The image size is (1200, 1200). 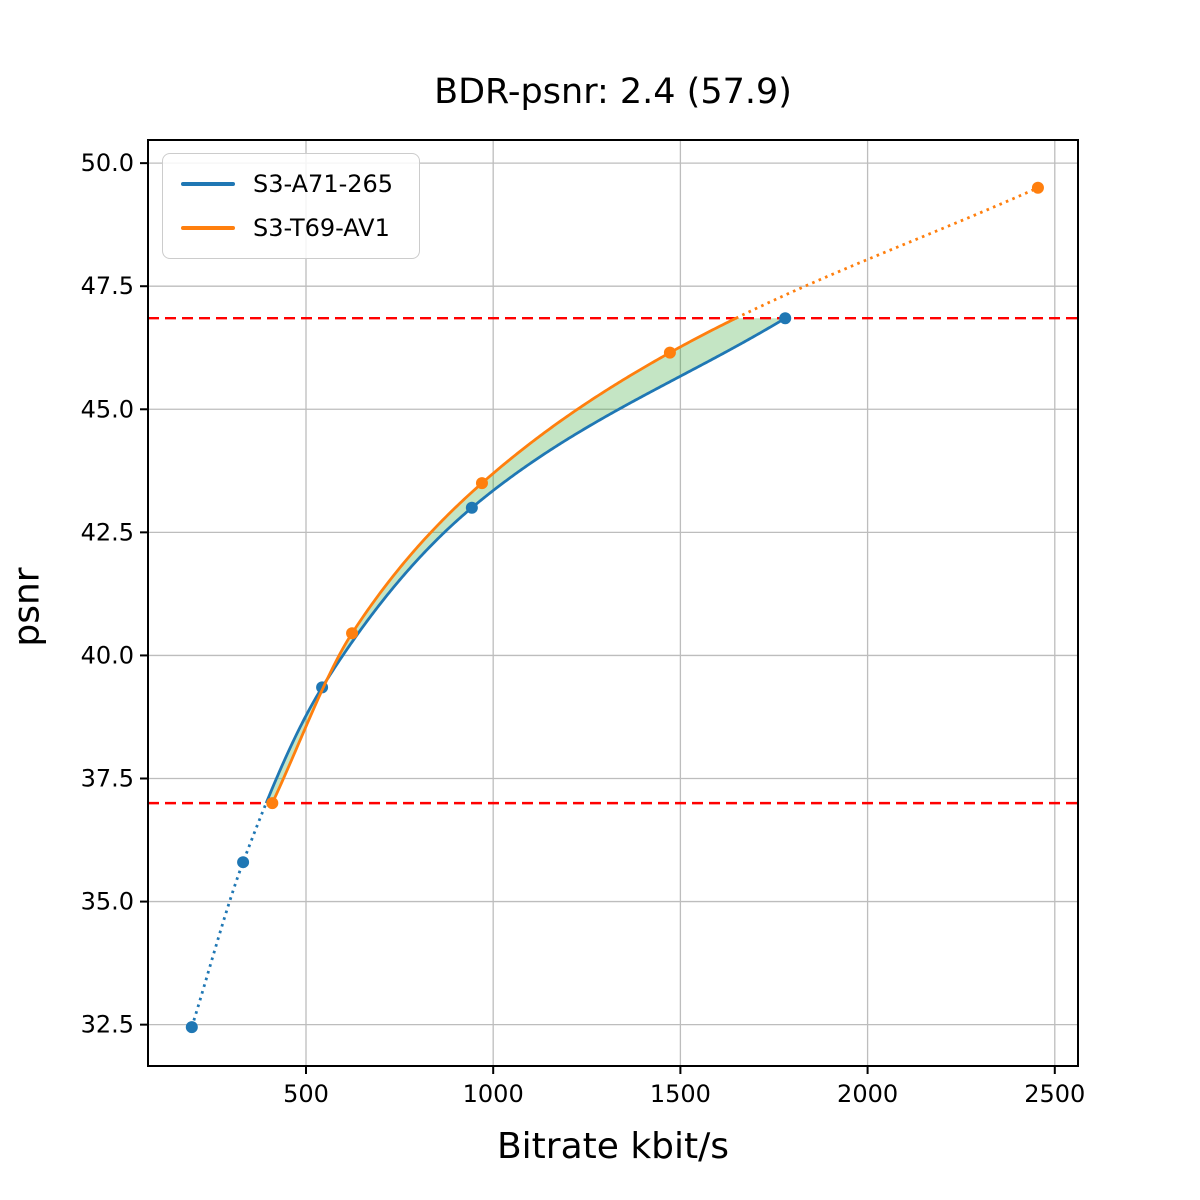 What do you see at coordinates (107, 409) in the screenshot?
I see `y-tick-label: 45.0` at bounding box center [107, 409].